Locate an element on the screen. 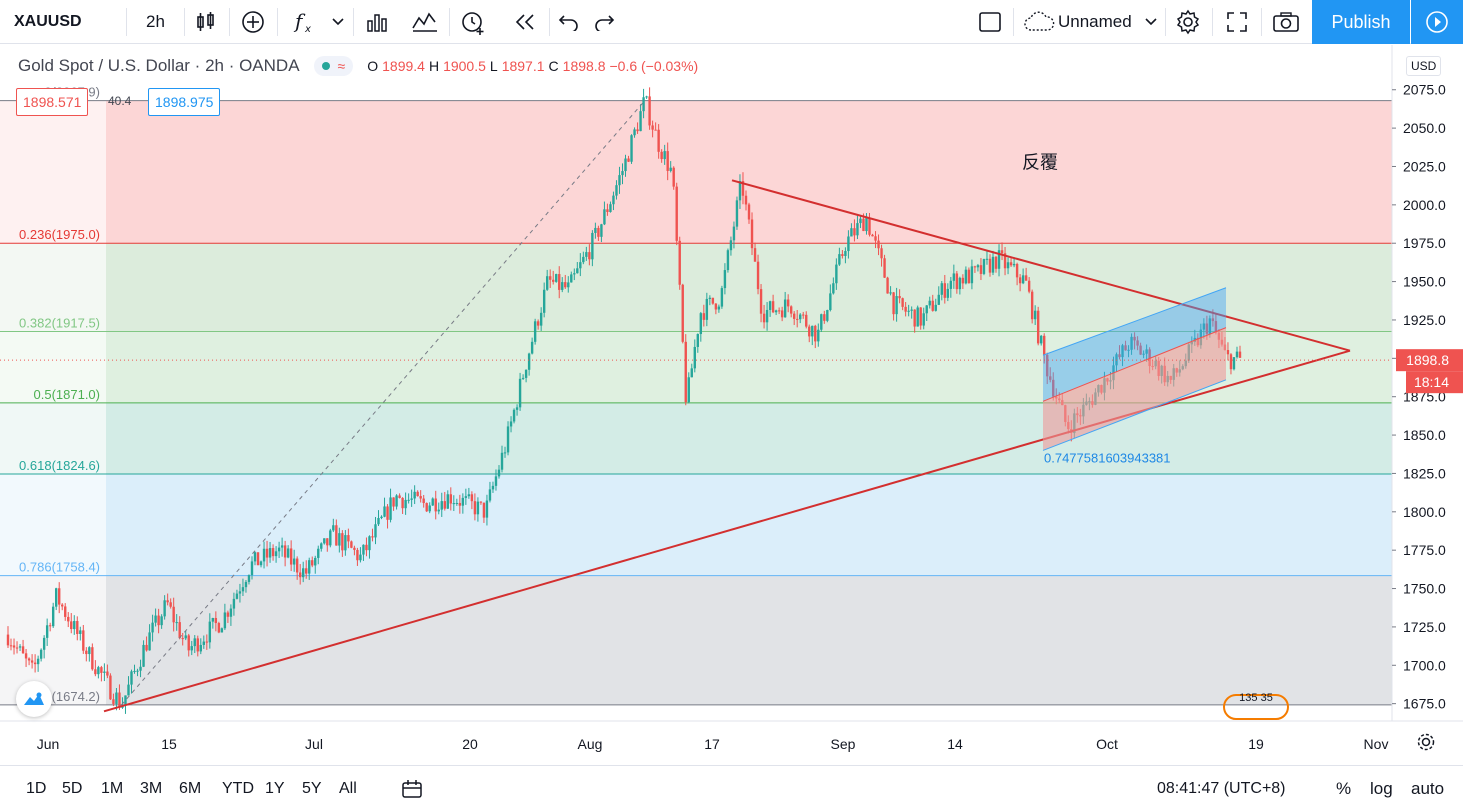 The width and height of the screenshot is (1463, 812). cloud-icon is located at coordinates (1039, 22).